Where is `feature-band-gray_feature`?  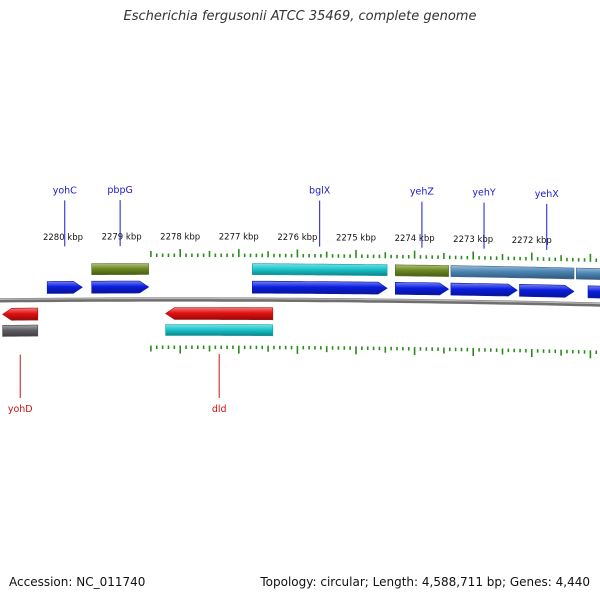 feature-band-gray_feature is located at coordinates (20, 330).